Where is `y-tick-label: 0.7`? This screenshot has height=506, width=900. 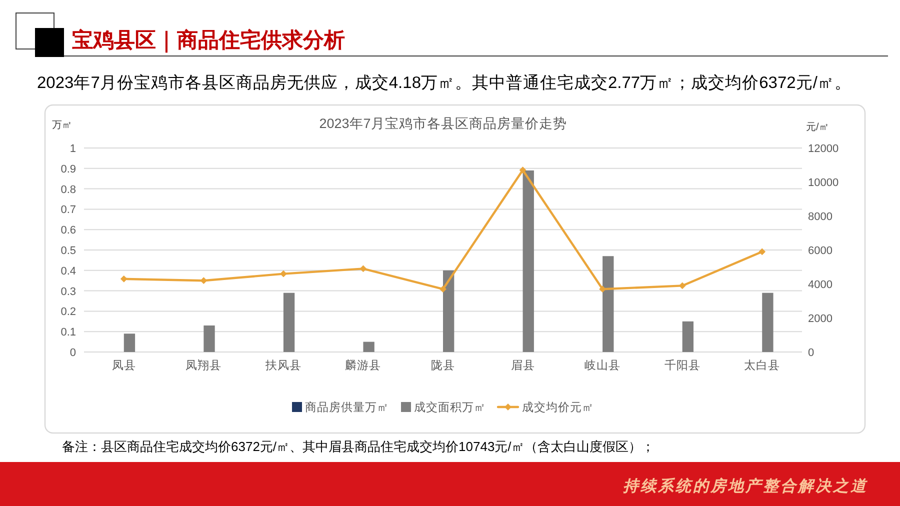
y-tick-label: 0.7 is located at coordinates (68, 210).